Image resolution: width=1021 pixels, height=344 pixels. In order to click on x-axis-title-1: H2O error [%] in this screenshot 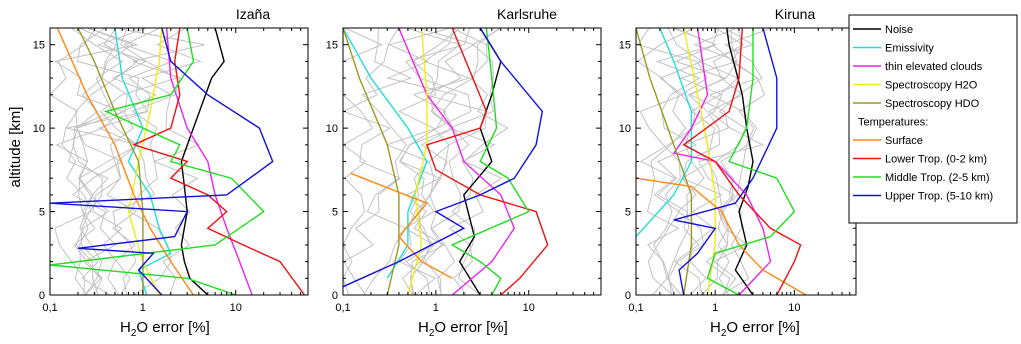, I will do `click(165, 329)`.